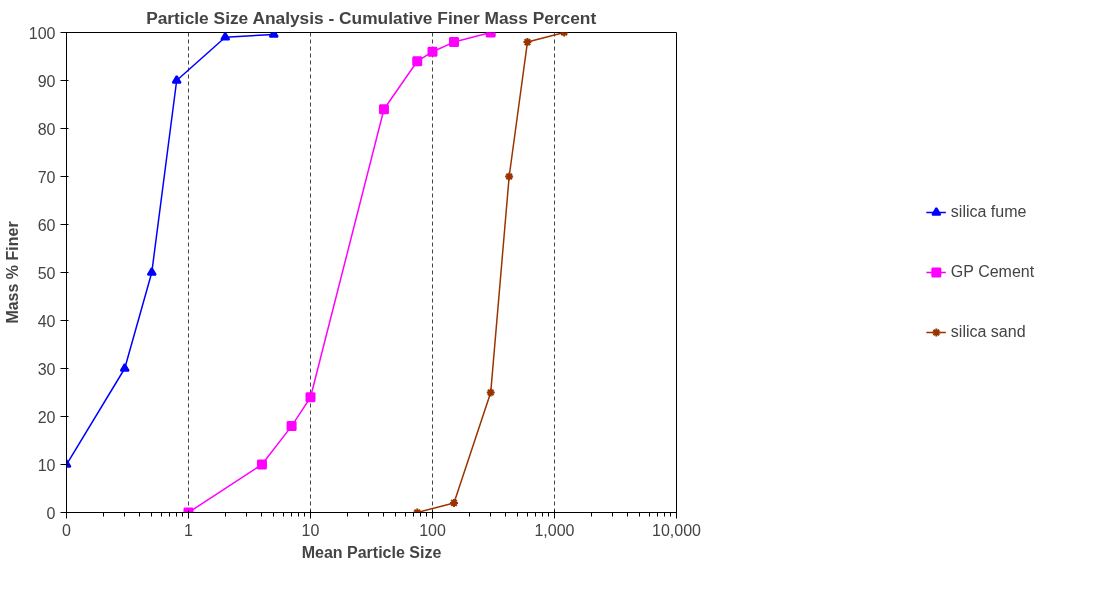 Image resolution: width=1104 pixels, height=605 pixels. Describe the element at coordinates (988, 212) in the screenshot. I see `legend-label: silica fume` at that location.